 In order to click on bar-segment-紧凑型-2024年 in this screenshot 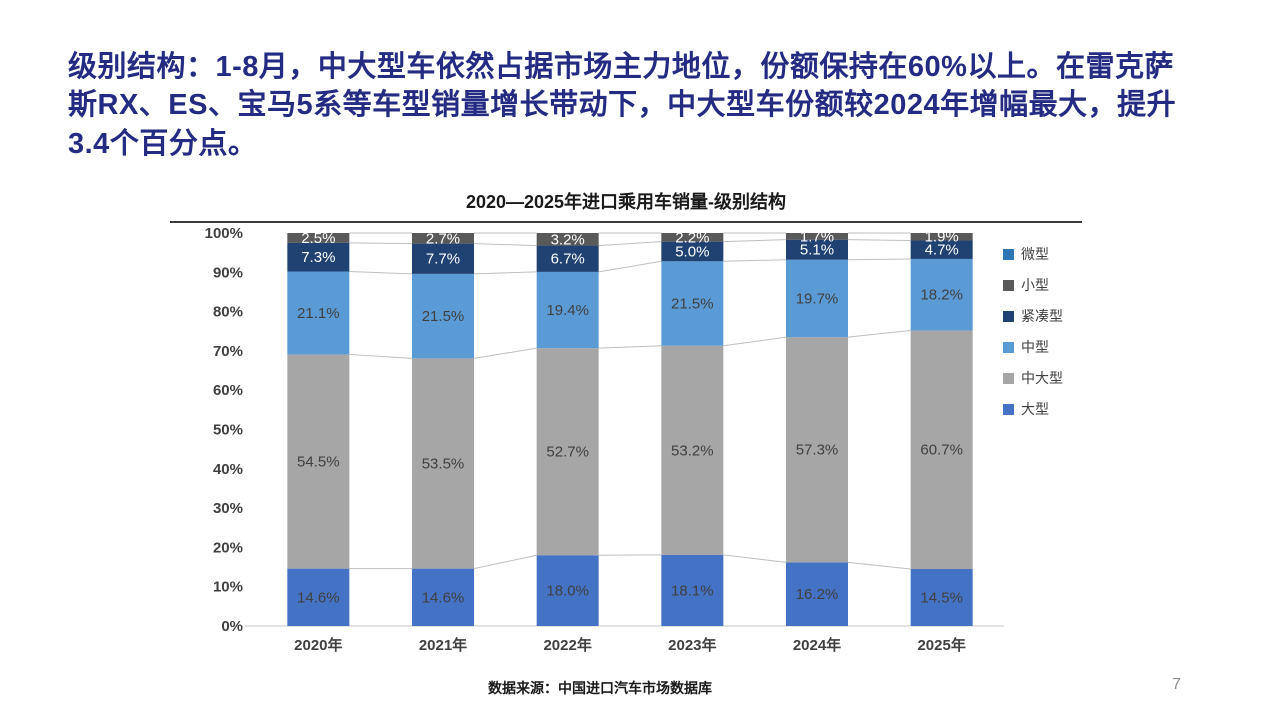, I will do `click(817, 249)`.